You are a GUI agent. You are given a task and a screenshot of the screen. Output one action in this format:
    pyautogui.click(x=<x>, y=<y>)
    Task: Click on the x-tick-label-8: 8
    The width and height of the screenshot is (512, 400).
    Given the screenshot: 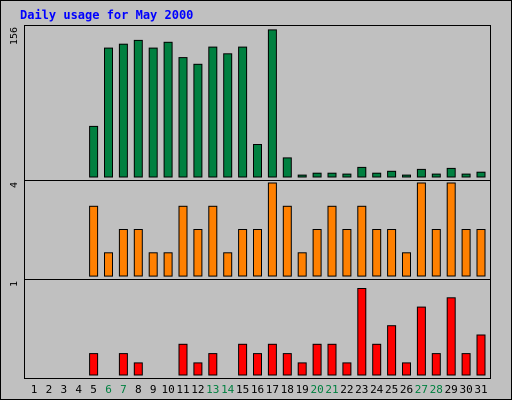 What is the action you would take?
    pyautogui.click(x=138, y=389)
    